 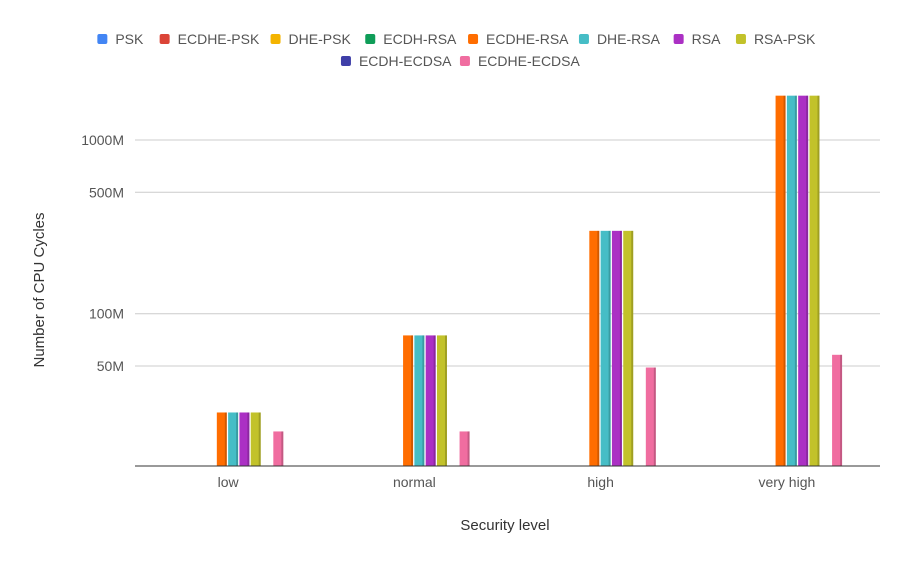 What do you see at coordinates (414, 482) in the screenshot?
I see `x-tick-label: normal` at bounding box center [414, 482].